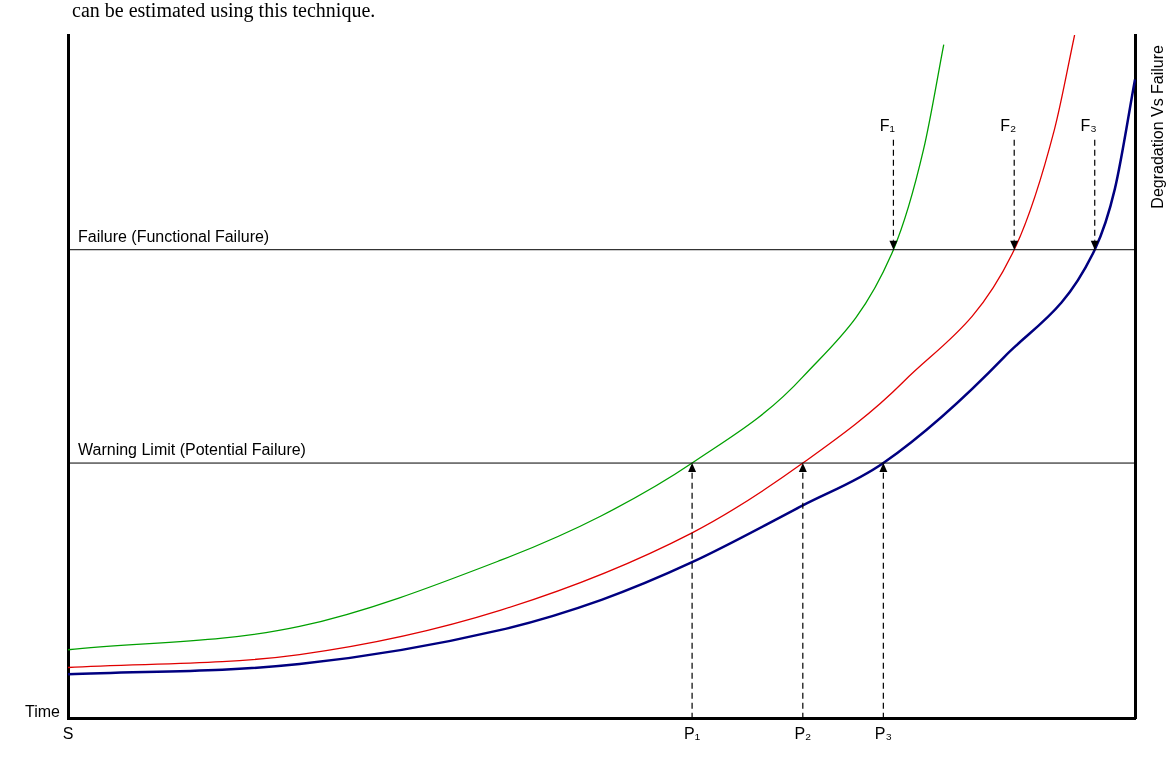  I want to click on ref-line-label: Failure (Functional Failure), so click(174, 237).